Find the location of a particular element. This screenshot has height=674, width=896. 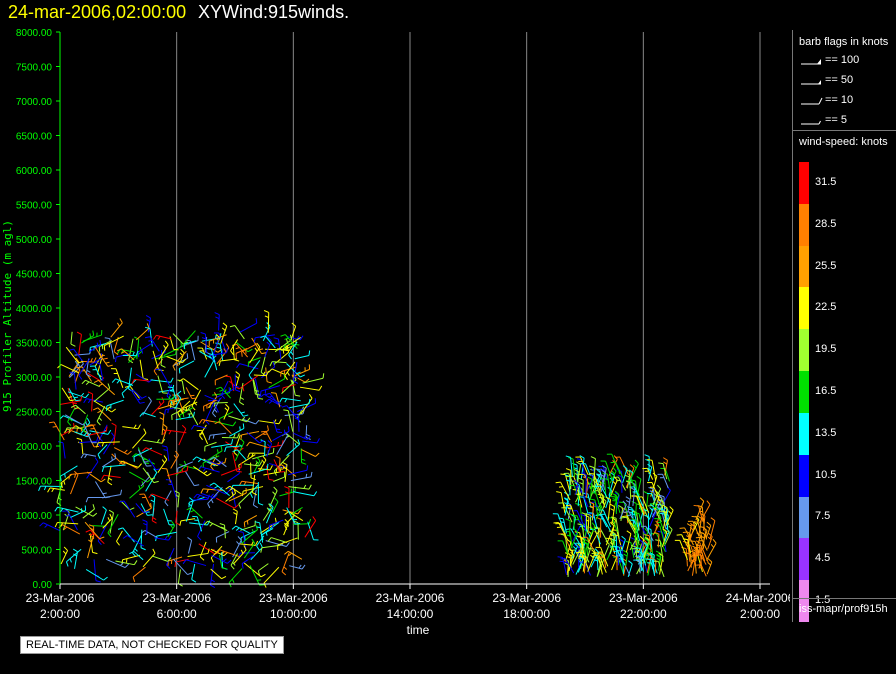

x-tick-time: 2:00:00 is located at coordinates (760, 614).